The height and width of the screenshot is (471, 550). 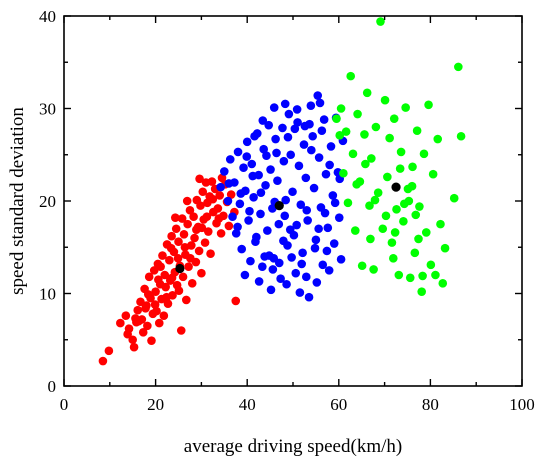 I want to click on y-tick-label: 10, so click(x=47, y=294).